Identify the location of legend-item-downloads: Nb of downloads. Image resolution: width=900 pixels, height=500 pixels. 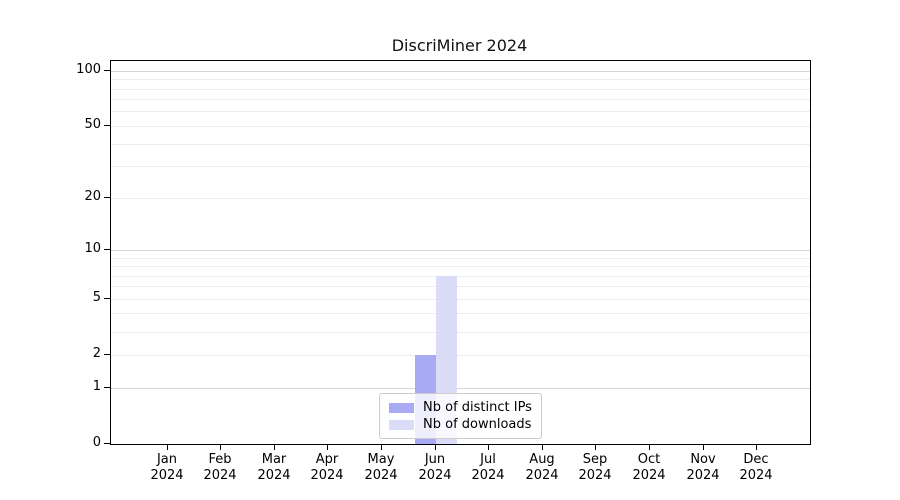
(460, 424).